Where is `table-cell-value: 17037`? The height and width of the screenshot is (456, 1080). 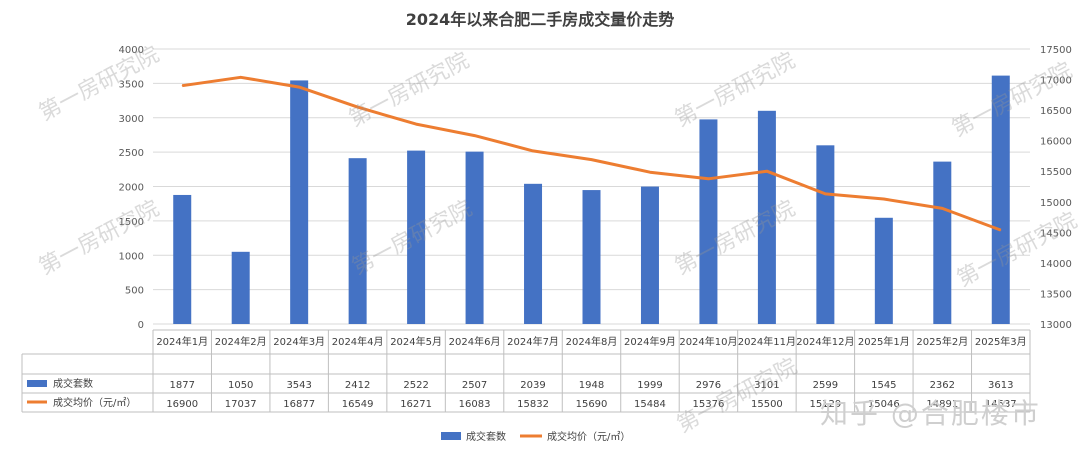
table-cell-value: 17037 is located at coordinates (241, 404).